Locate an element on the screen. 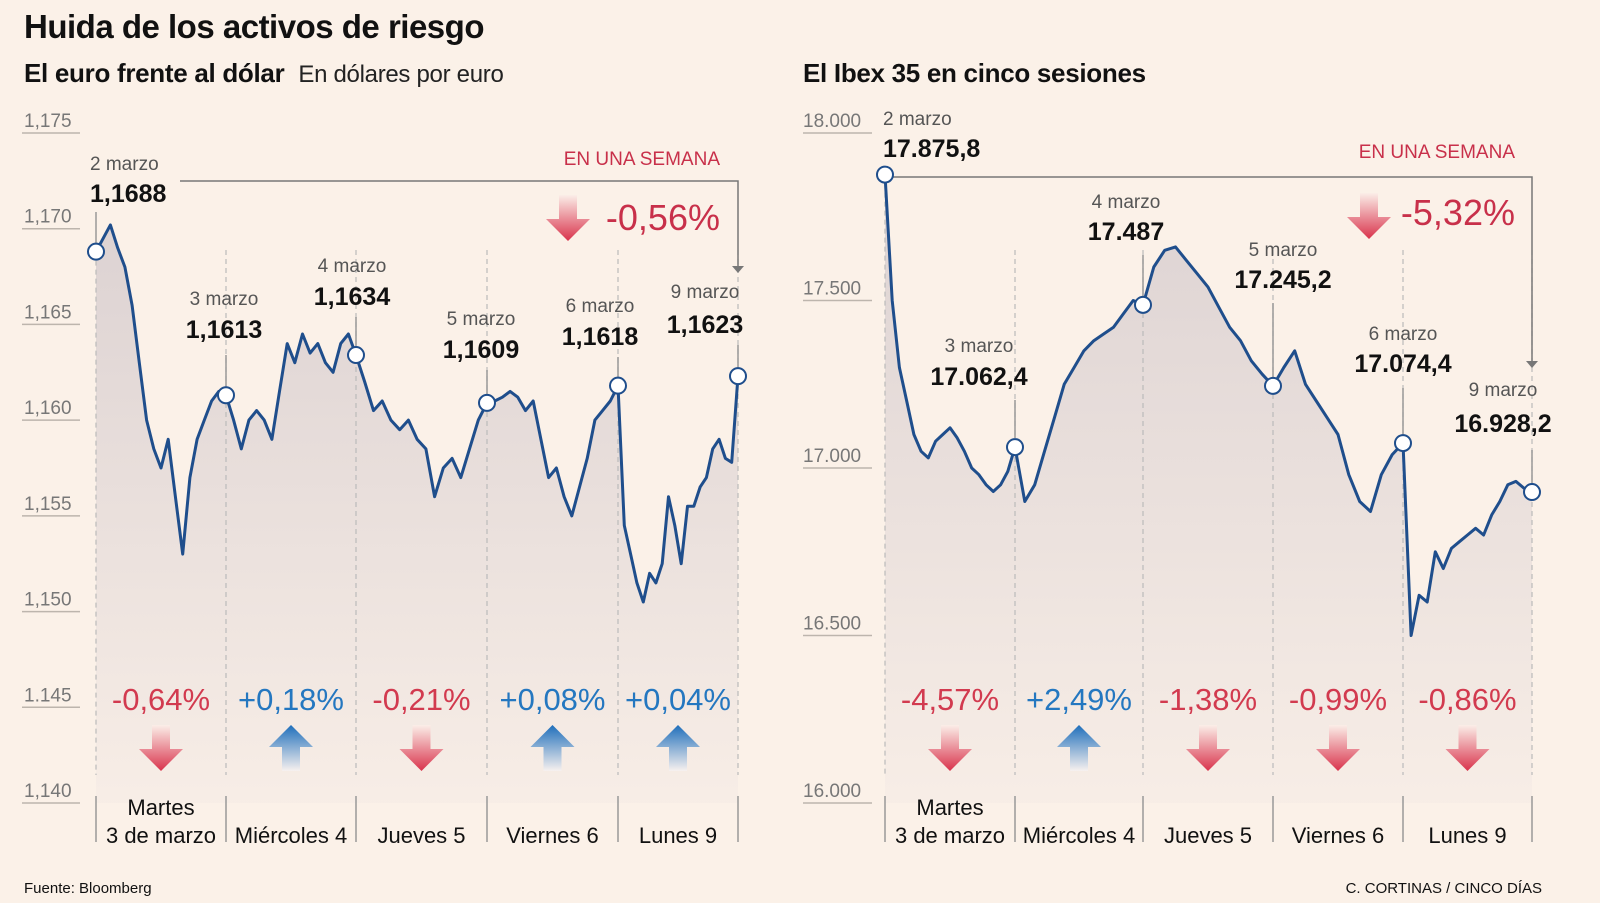 The width and height of the screenshot is (1600, 903). annotation-value: 17.487 is located at coordinates (1126, 232).